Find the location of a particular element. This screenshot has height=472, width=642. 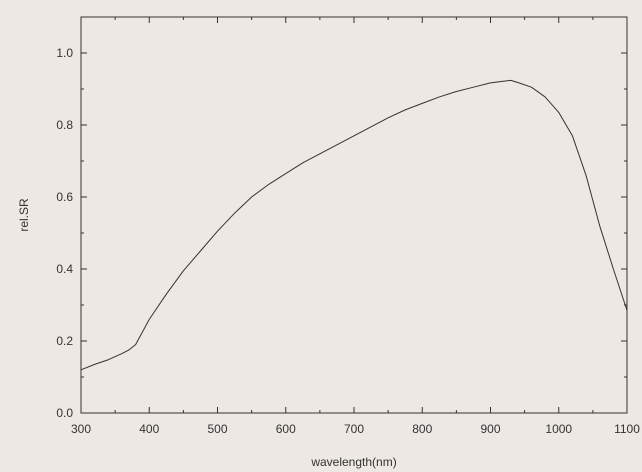

y-axis-label: rel.SR is located at coordinates (24, 215).